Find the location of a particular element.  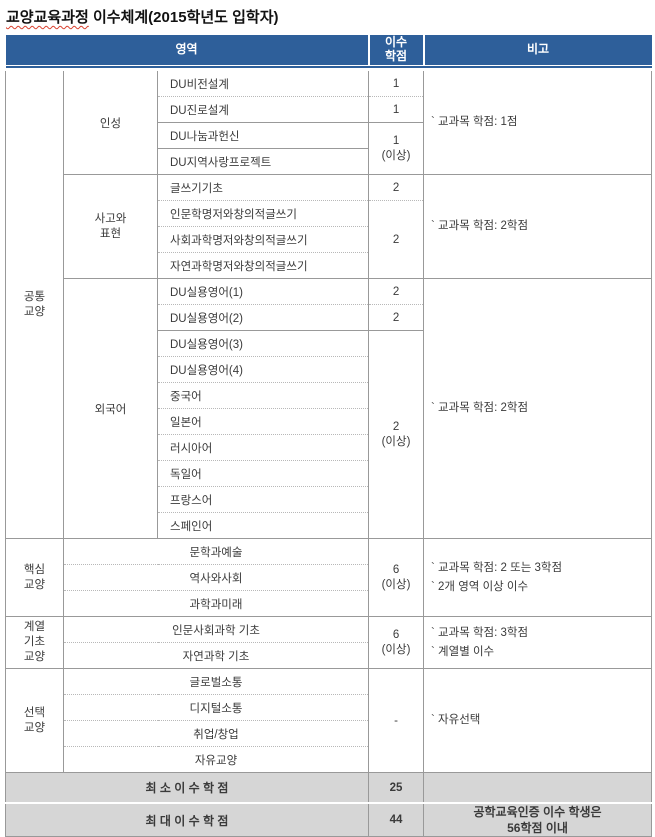

note-cell: ` 교과목 학점: 3학점 ` 계열별 이수 is located at coordinates (538, 642).